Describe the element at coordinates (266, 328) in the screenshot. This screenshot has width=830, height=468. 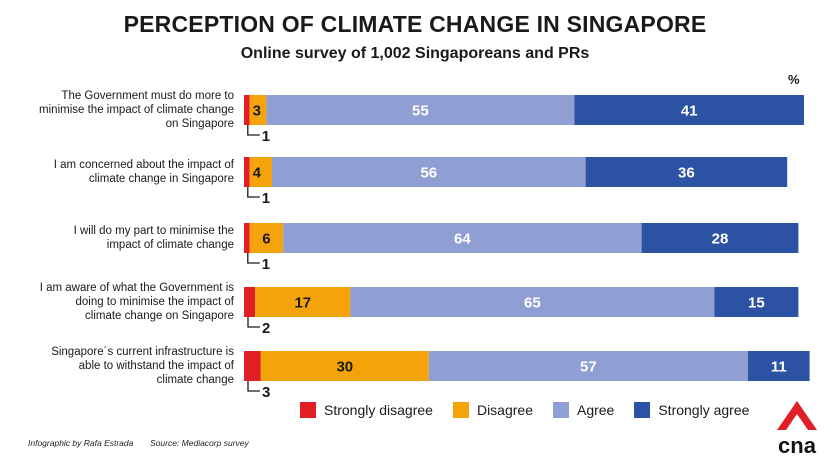
I see `data-label-strongly-disagree-row-4: 2` at that location.